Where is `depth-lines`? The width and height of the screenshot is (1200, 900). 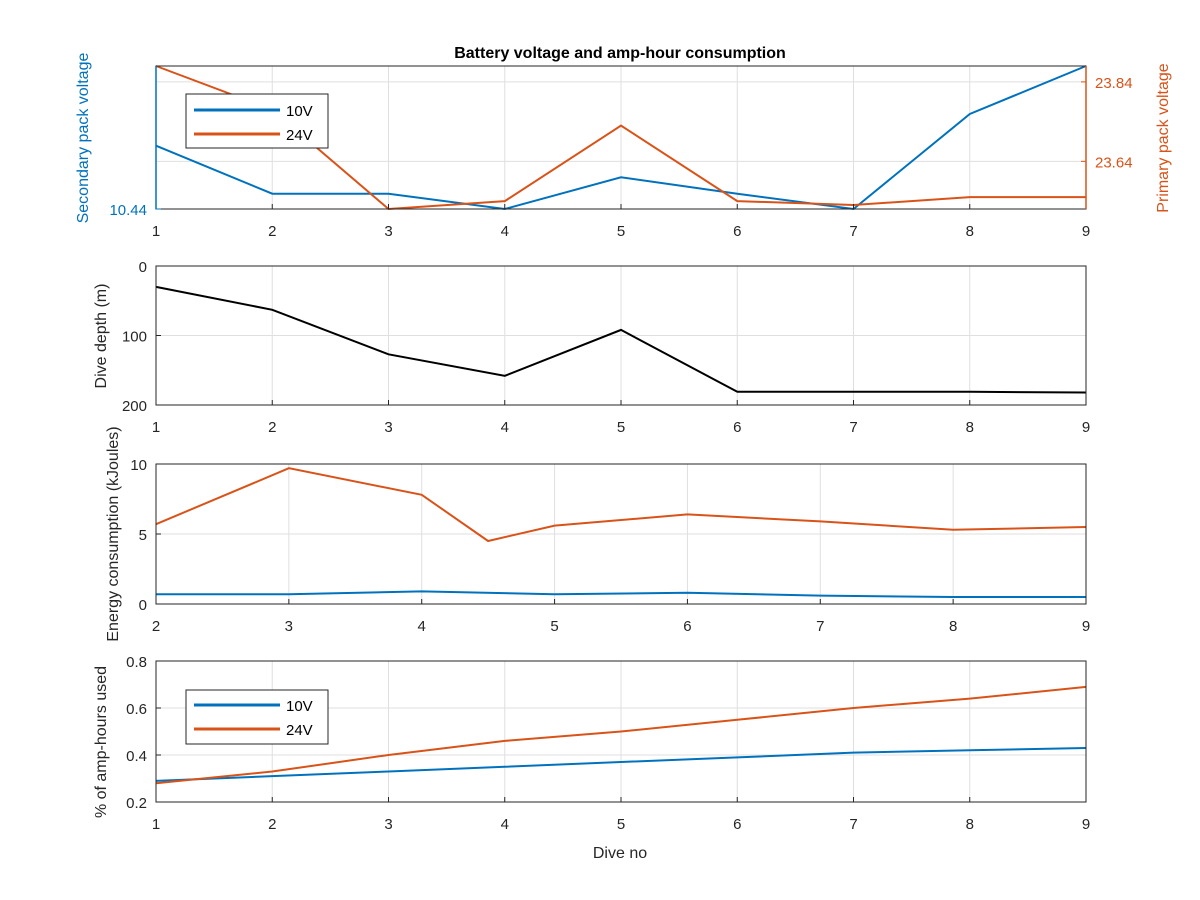 depth-lines is located at coordinates (621, 339).